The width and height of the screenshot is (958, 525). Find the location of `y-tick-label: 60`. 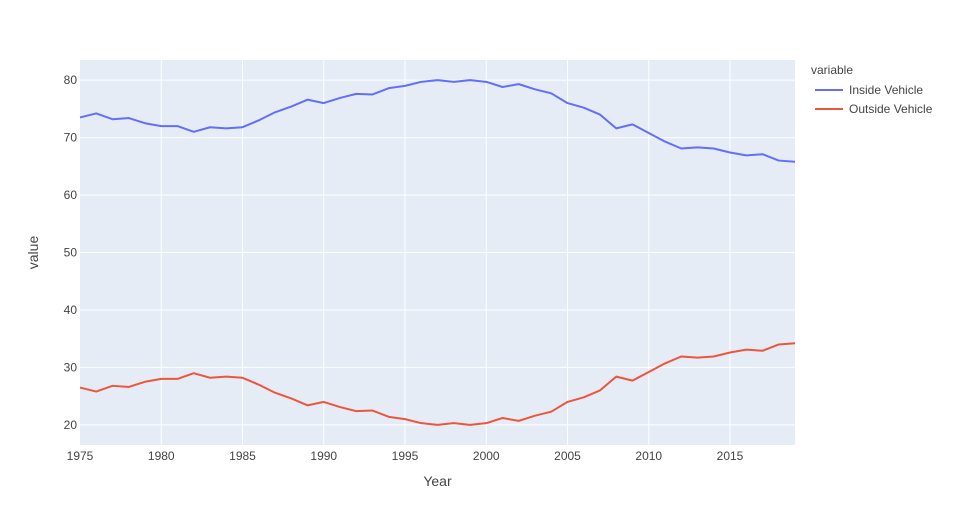

y-tick-label: 60 is located at coordinates (71, 195).